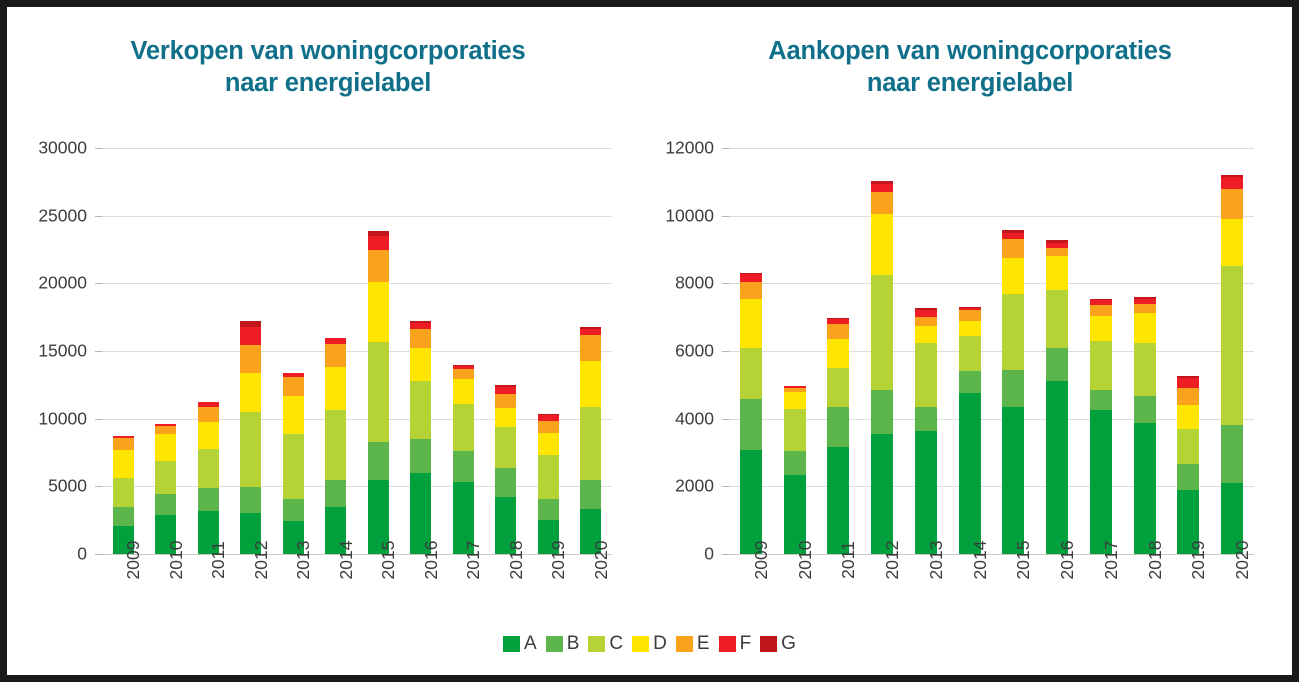 The height and width of the screenshot is (682, 1299). I want to click on x-axis-tick-label: 2017, so click(473, 560).